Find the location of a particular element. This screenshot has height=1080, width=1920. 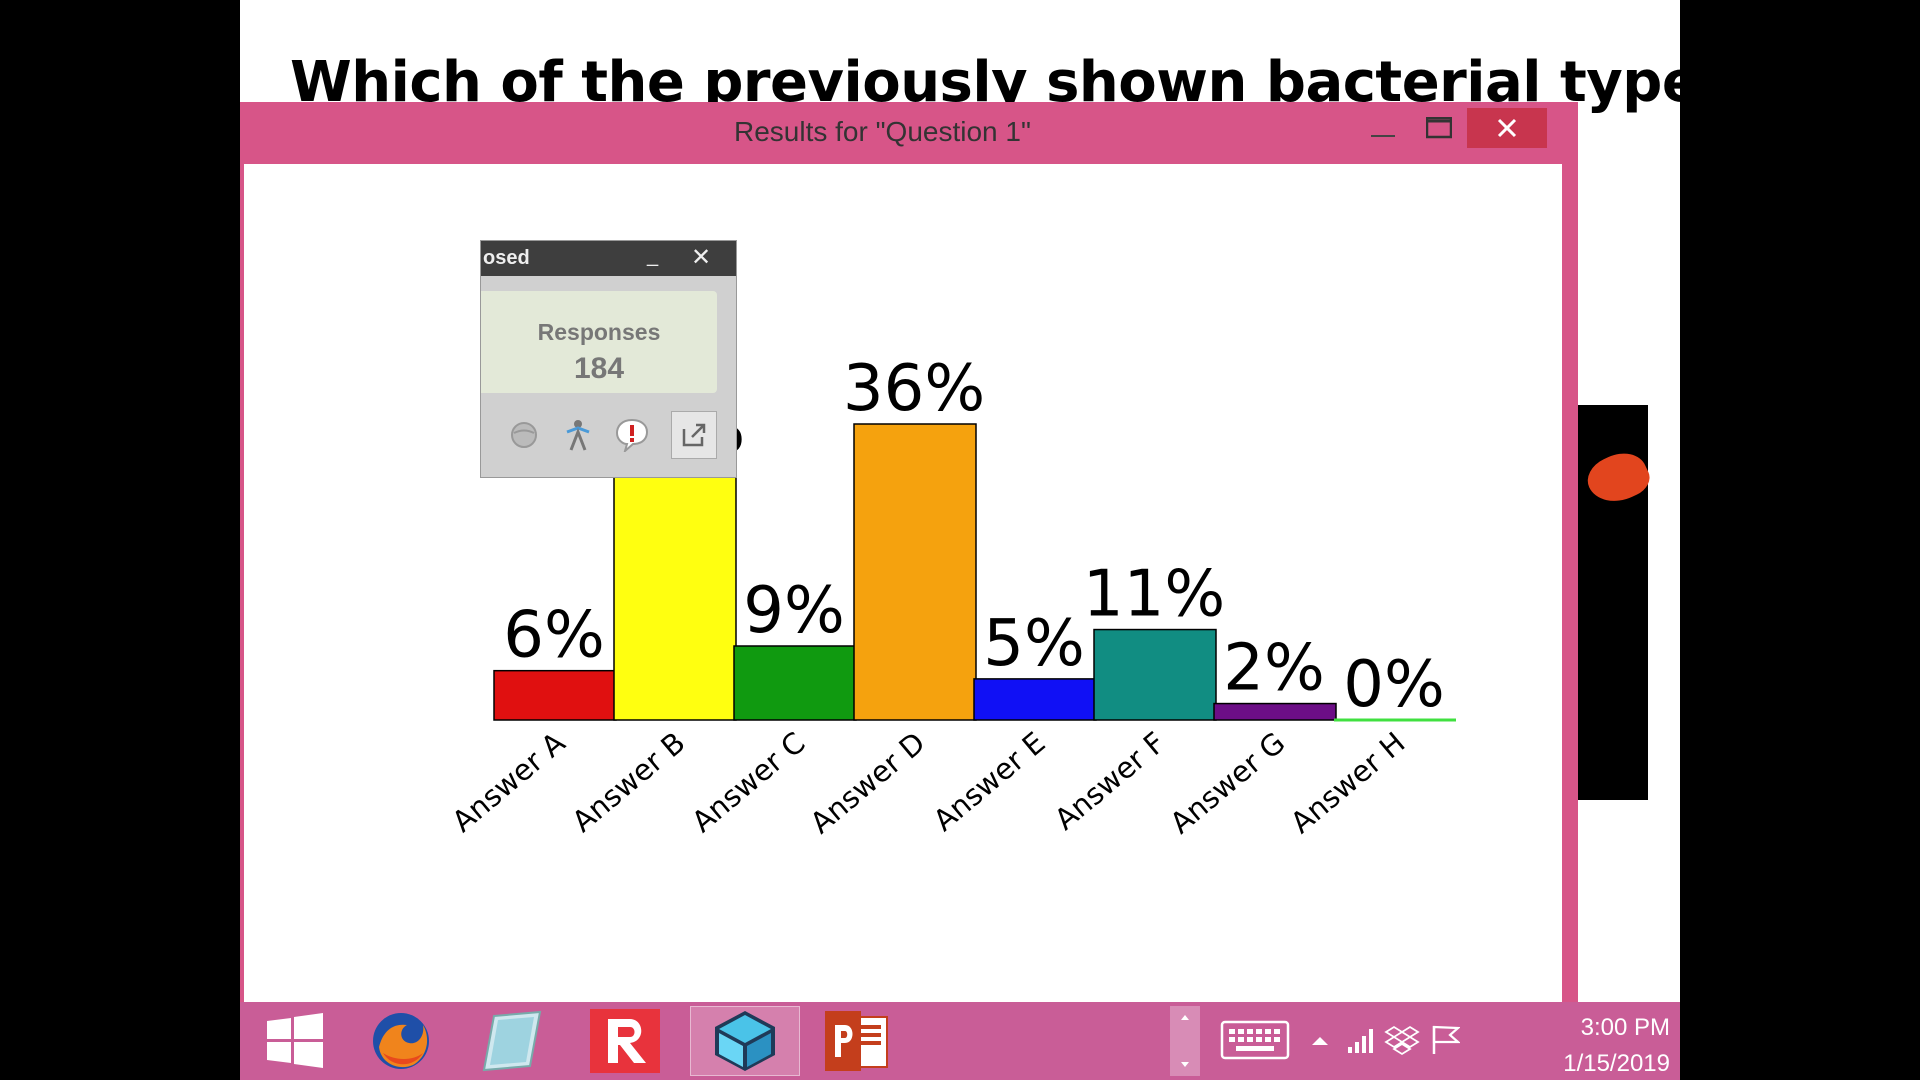

responses-label: Responses is located at coordinates (599, 332).